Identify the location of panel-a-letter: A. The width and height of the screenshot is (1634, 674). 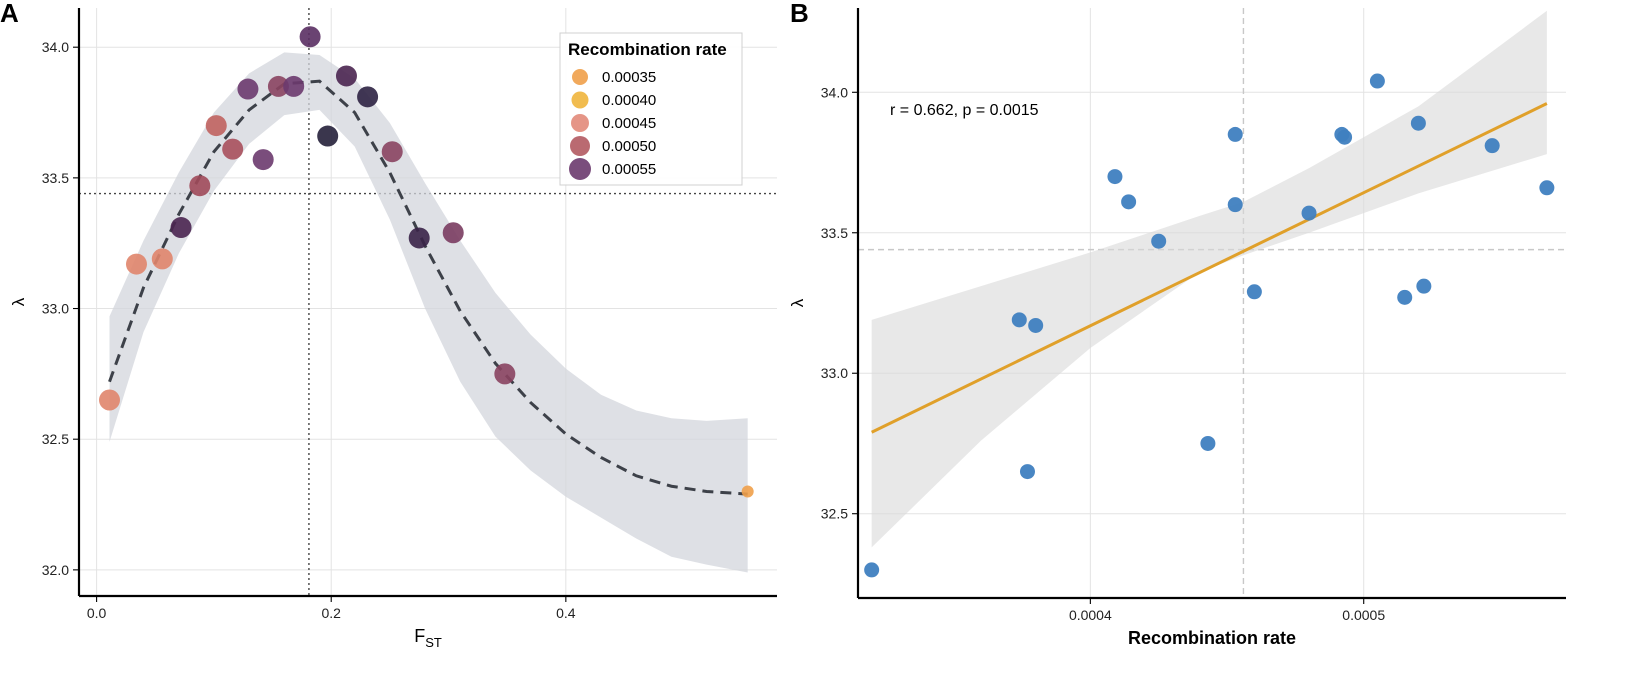
(9, 14).